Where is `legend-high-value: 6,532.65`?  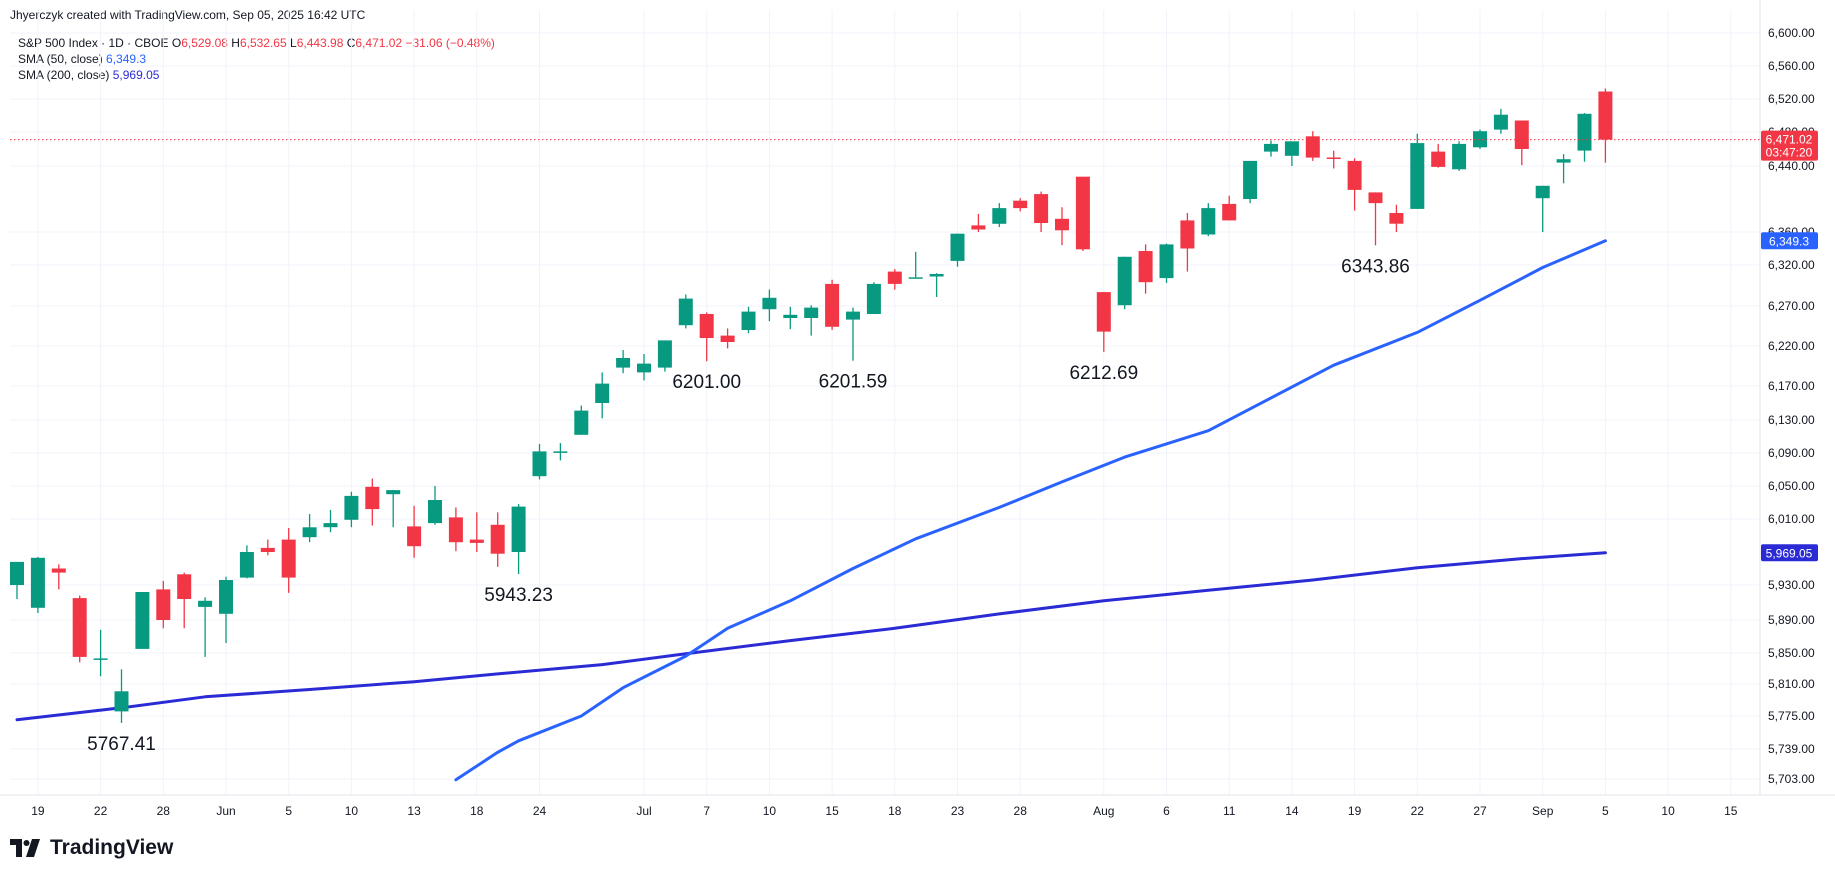 legend-high-value: 6,532.65 is located at coordinates (263, 43).